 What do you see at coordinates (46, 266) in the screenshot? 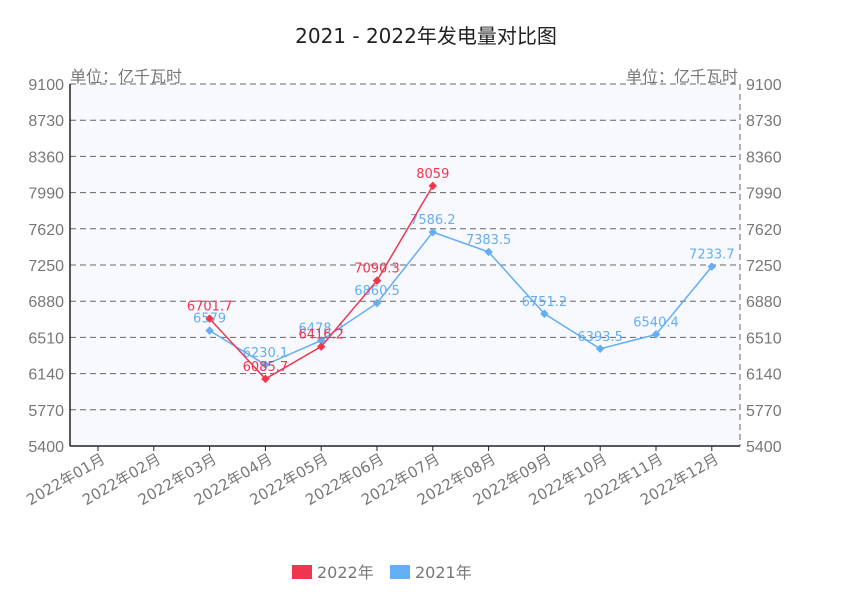
I see `y-tick-left: 7250` at bounding box center [46, 266].